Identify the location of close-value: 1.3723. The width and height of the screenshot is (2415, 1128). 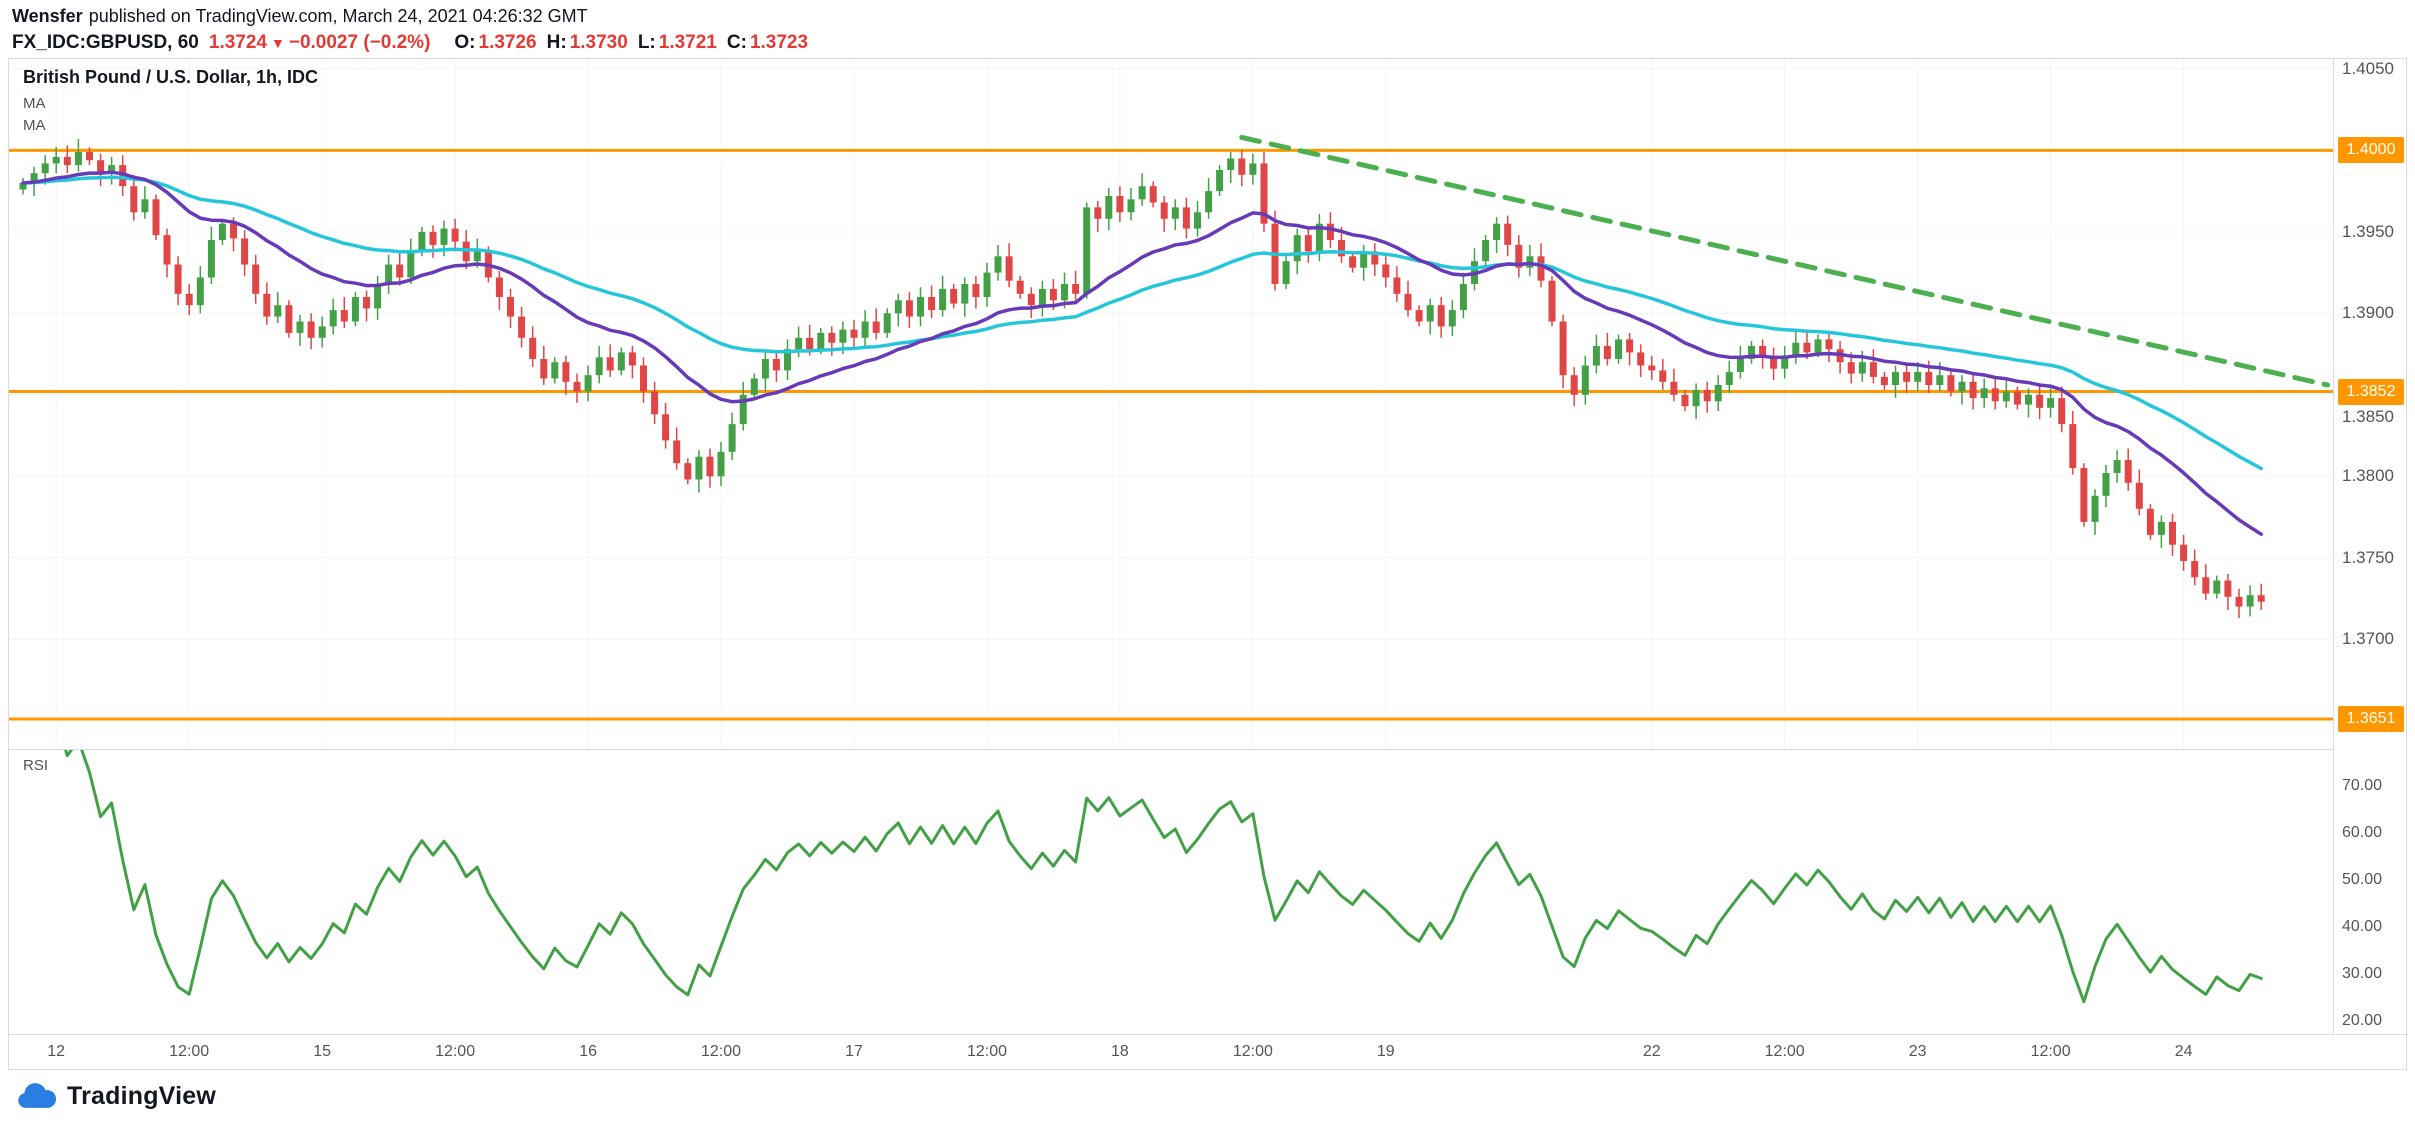
(779, 42).